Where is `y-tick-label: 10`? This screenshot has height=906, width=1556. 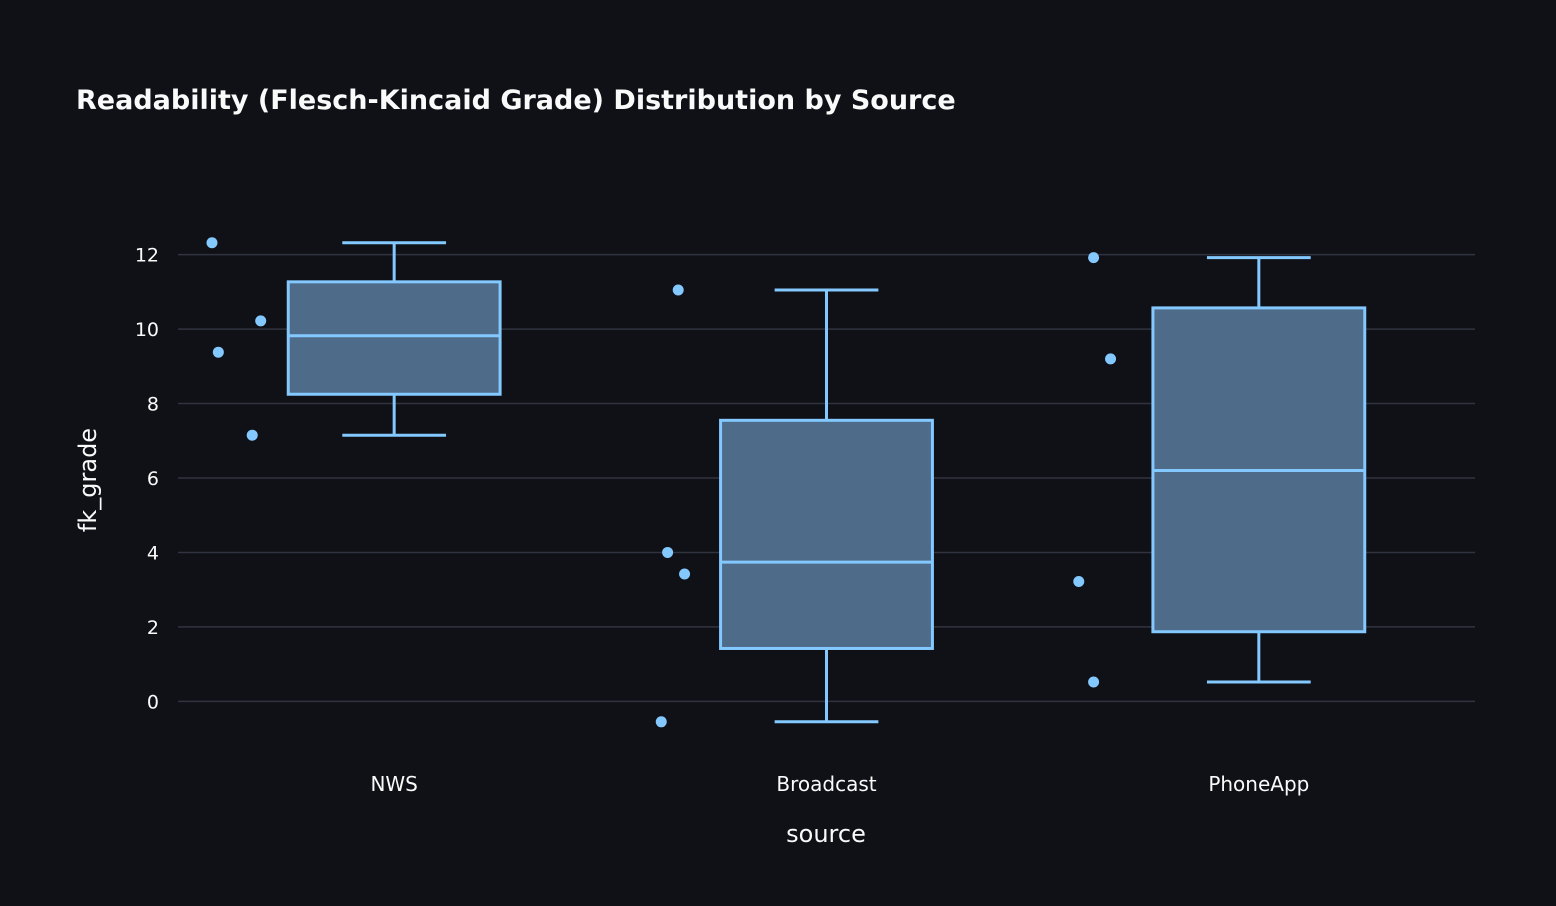
y-tick-label: 10 is located at coordinates (147, 330).